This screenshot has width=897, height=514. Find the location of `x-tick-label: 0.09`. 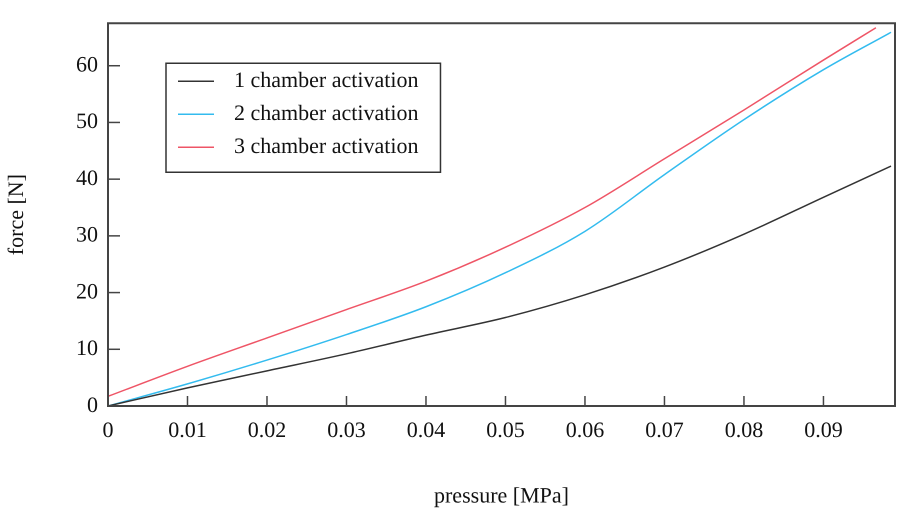

x-tick-label: 0.09 is located at coordinates (823, 429).